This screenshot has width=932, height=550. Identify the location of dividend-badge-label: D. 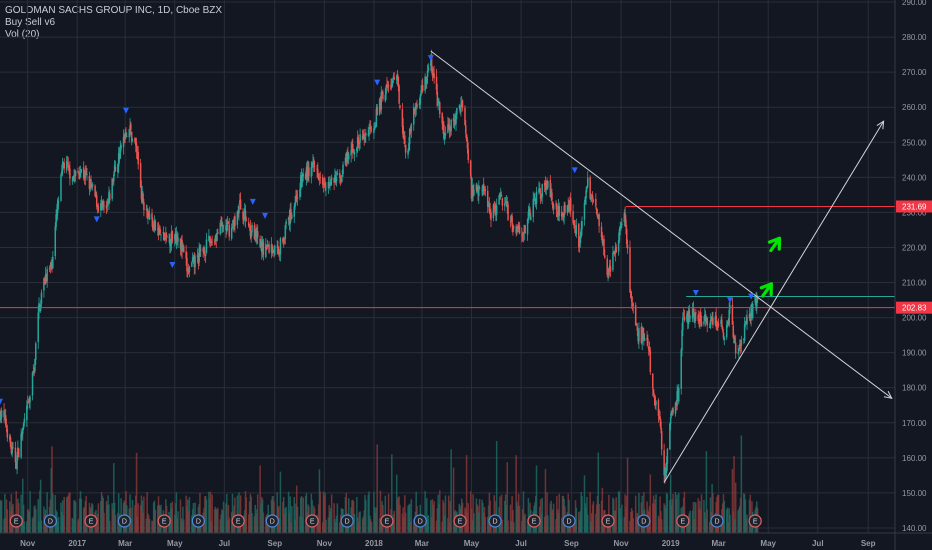
(716, 522).